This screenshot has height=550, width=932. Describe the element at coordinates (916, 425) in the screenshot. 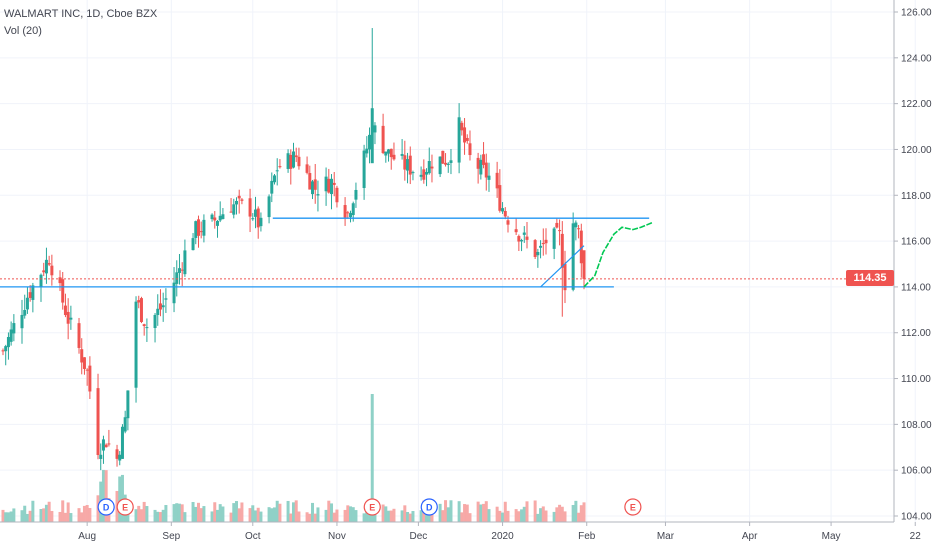

I see `y-tick-label: 108.00` at that location.